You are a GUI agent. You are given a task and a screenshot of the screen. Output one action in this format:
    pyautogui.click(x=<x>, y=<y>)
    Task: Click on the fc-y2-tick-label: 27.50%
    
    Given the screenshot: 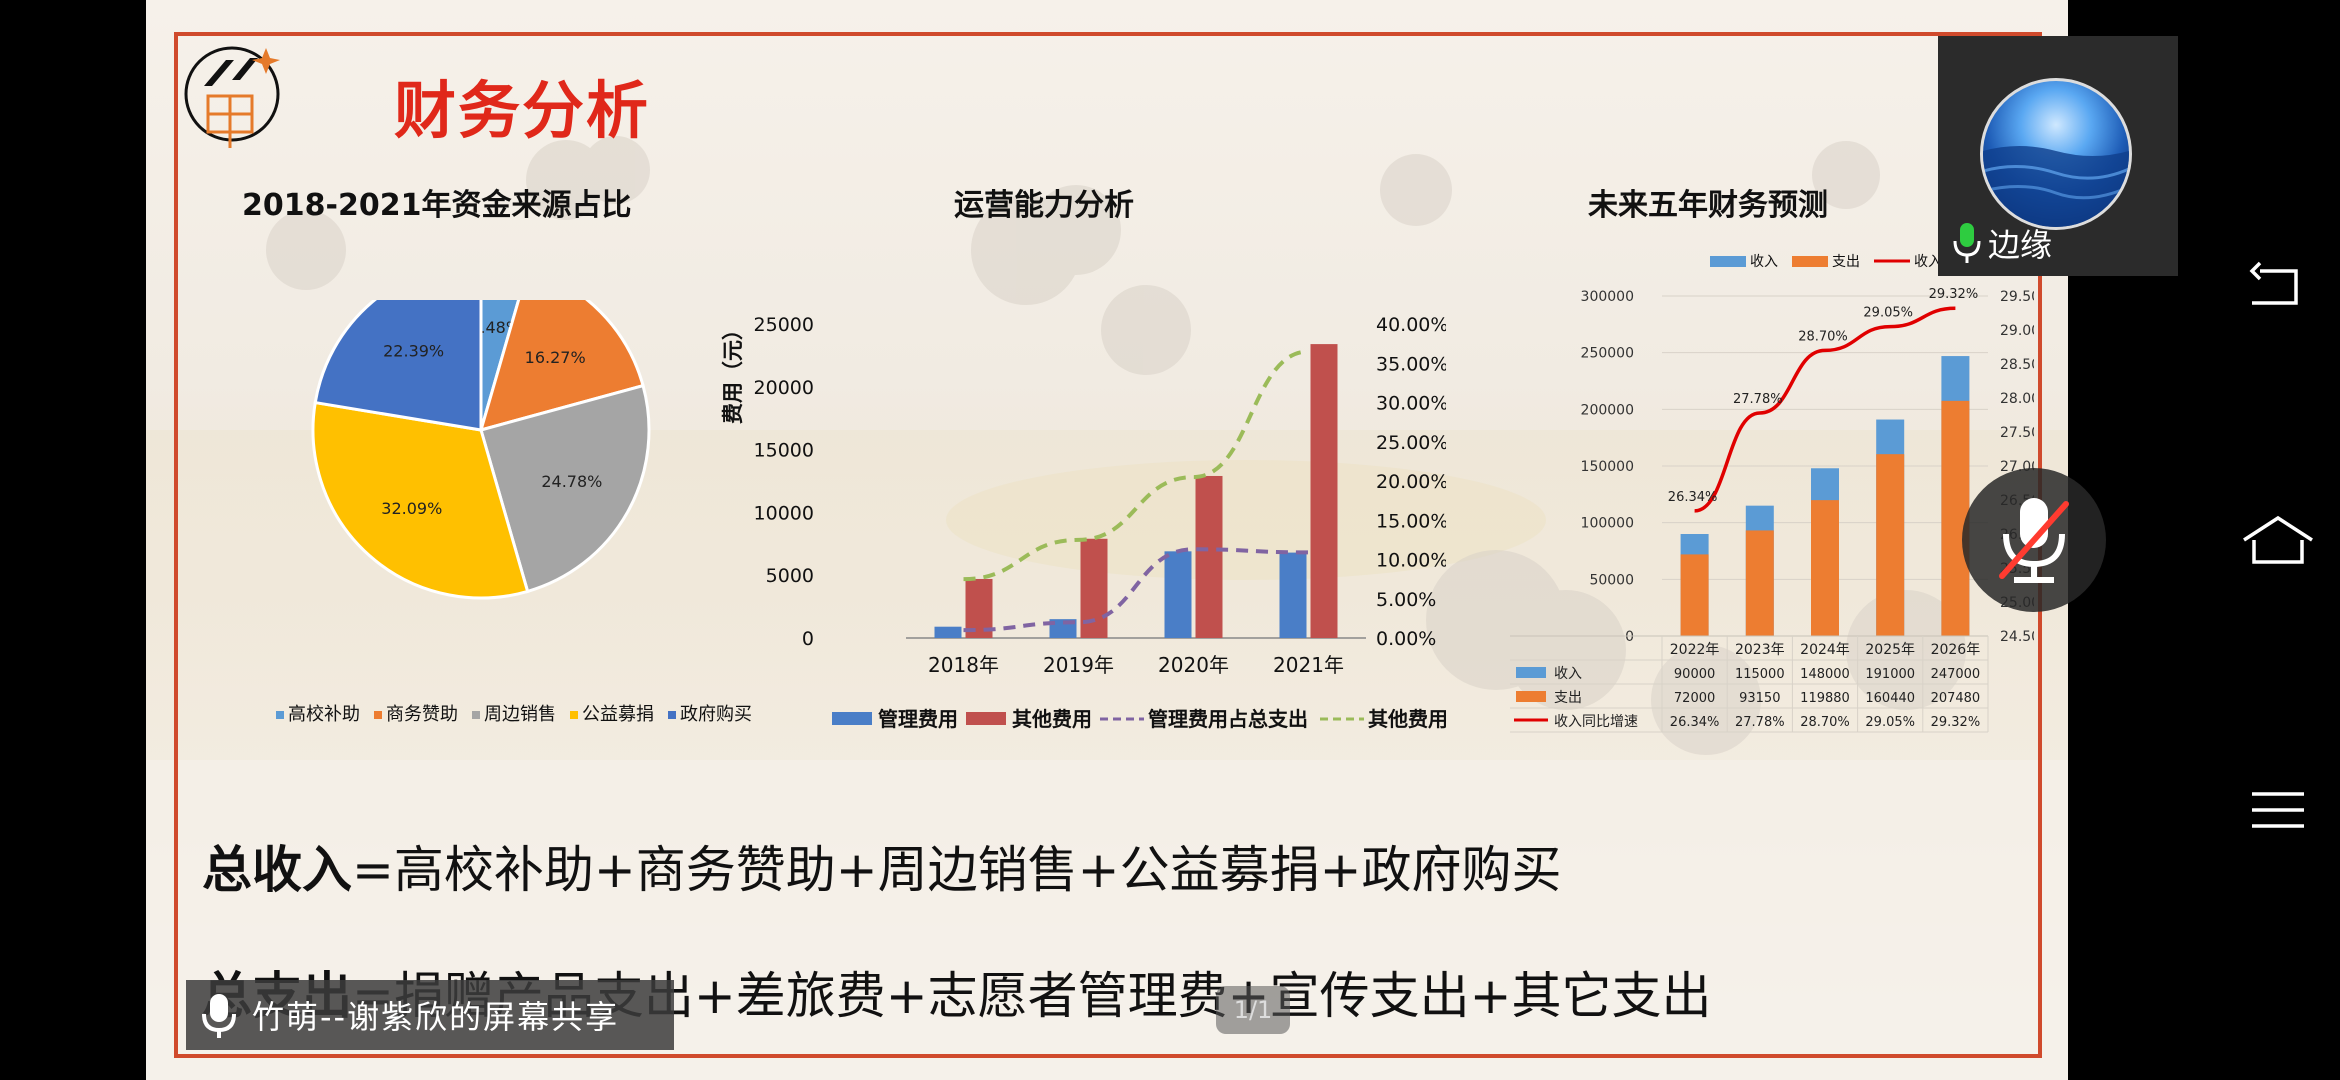 What is the action you would take?
    pyautogui.click(x=2017, y=433)
    